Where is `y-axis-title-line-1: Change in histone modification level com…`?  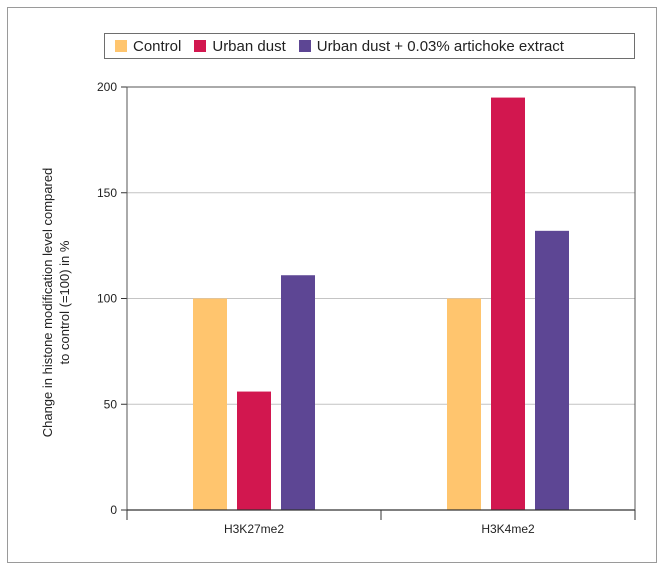
y-axis-title-line-1: Change in histone modification level com… is located at coordinates (47, 303).